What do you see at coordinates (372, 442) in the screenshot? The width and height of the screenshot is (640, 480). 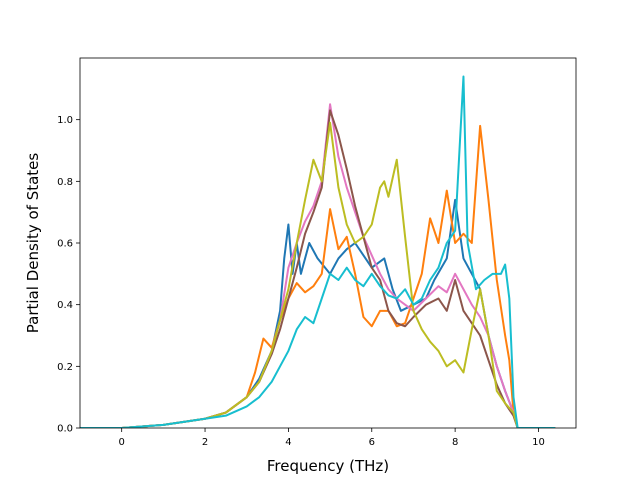 I see `x-tick-label: 6` at bounding box center [372, 442].